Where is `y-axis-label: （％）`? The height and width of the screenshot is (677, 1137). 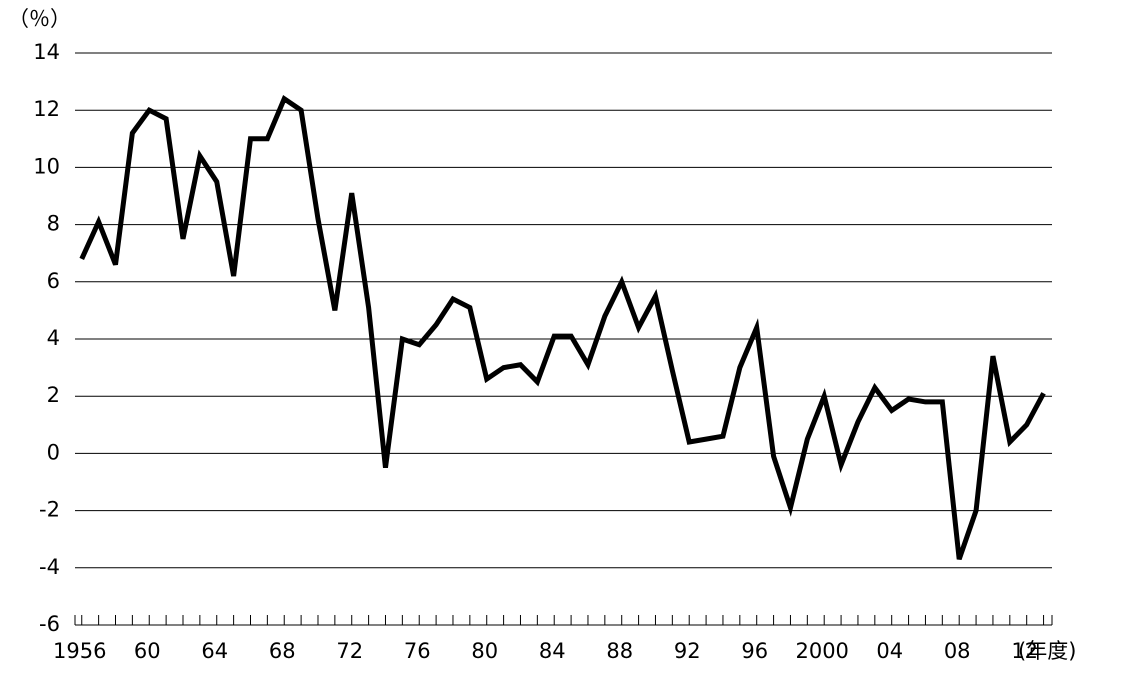 y-axis-label: （％） is located at coordinates (39, 19).